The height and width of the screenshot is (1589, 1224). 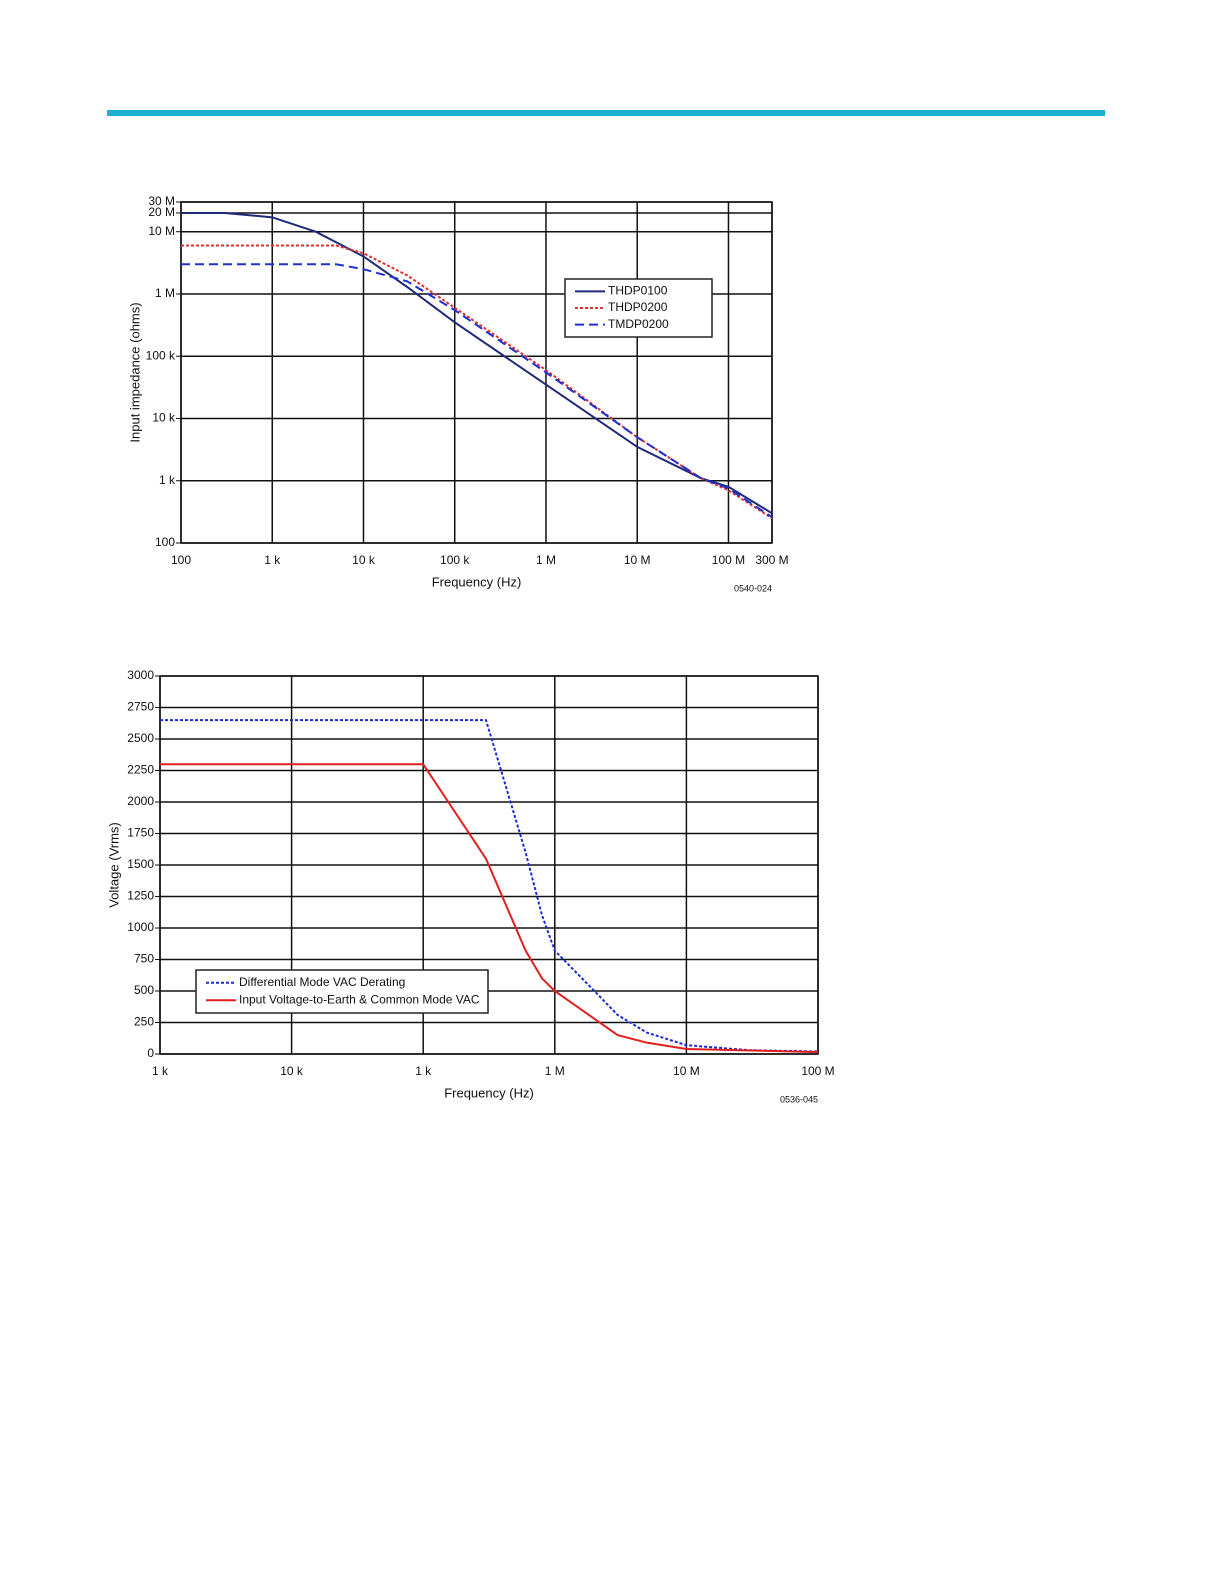 I want to click on y-tick-label: 30 M, so click(x=161, y=201).